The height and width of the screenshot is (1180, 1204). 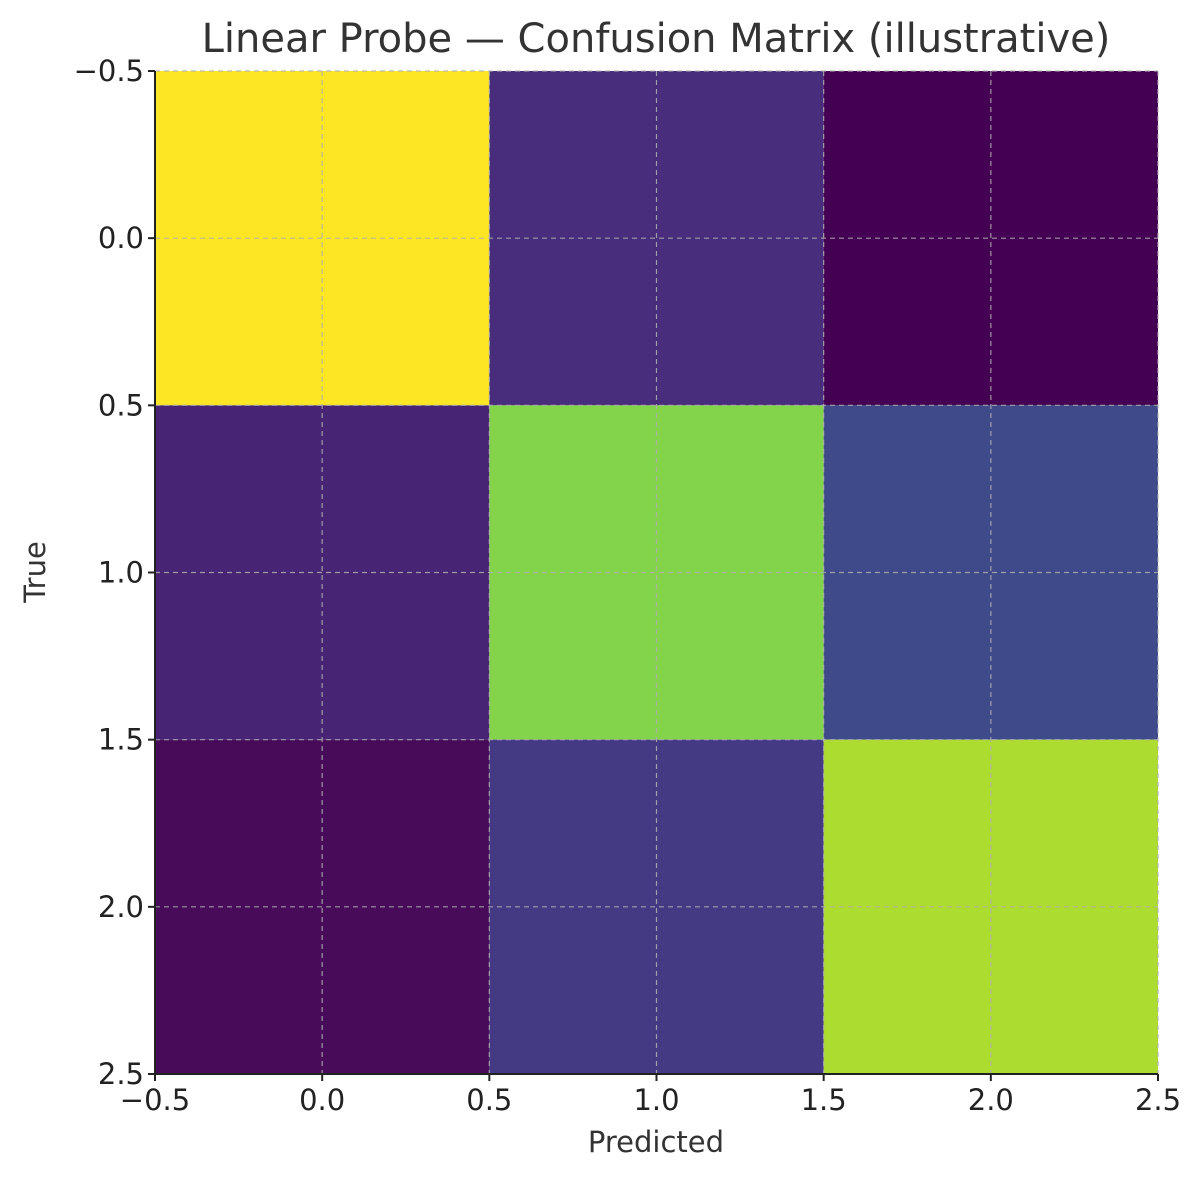 I want to click on x-tick-label-6: 2.5, so click(x=1158, y=1100).